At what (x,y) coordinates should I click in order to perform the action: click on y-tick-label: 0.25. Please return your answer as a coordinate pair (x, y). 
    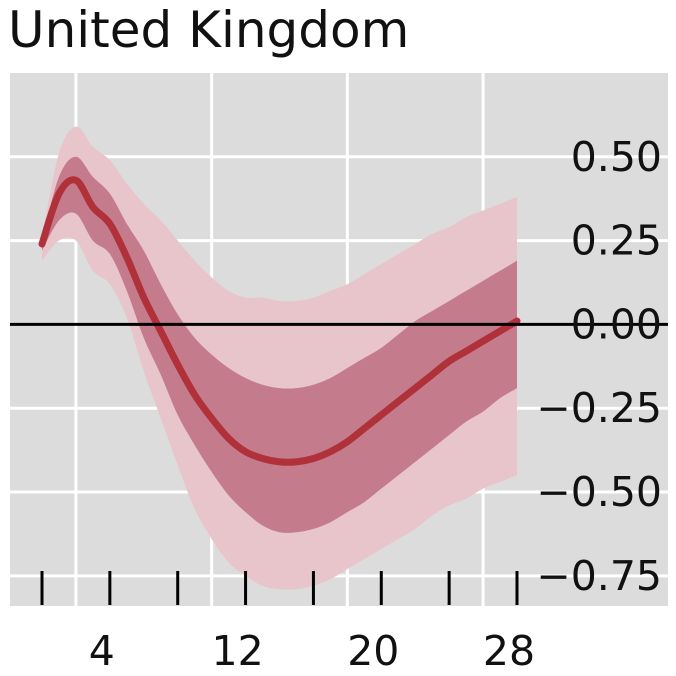
    Looking at the image, I should click on (616, 241).